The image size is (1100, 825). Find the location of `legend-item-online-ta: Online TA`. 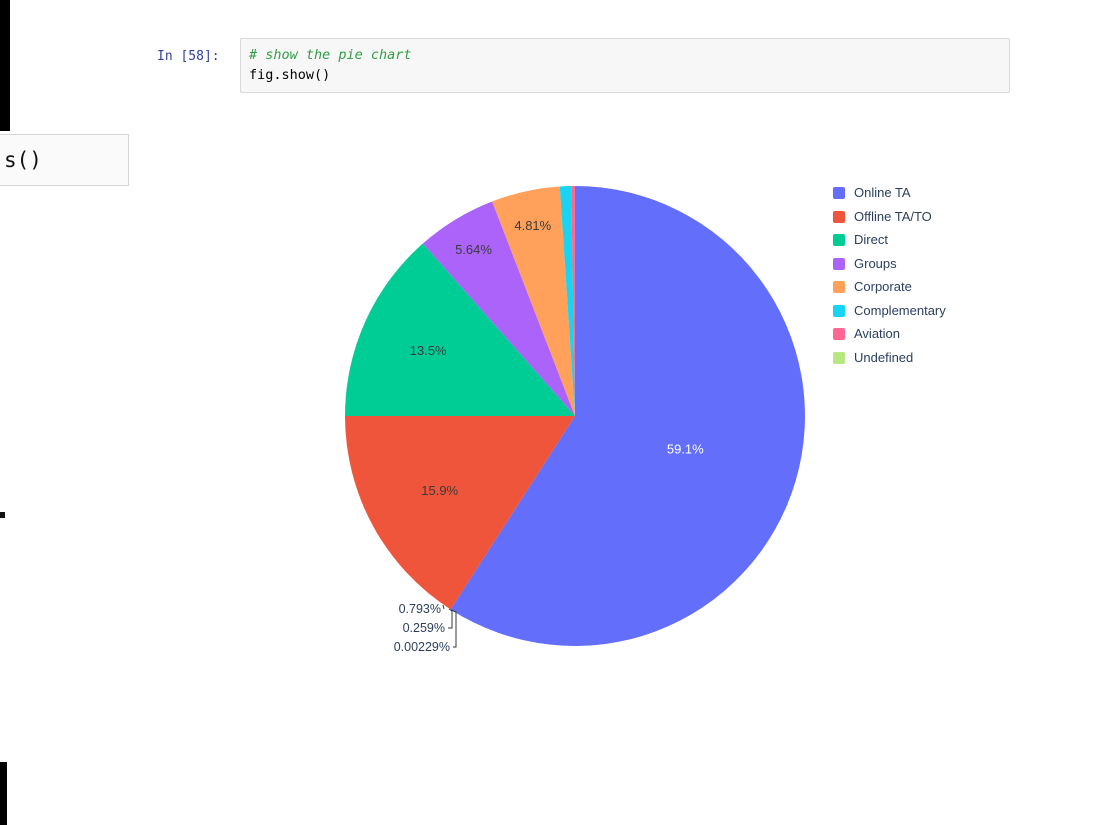

legend-item-online-ta: Online TA is located at coordinates (889, 193).